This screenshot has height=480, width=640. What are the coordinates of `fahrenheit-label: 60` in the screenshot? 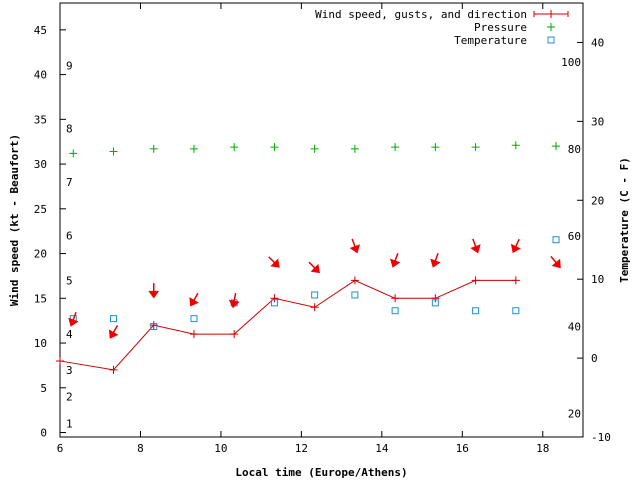 It's located at (574, 236).